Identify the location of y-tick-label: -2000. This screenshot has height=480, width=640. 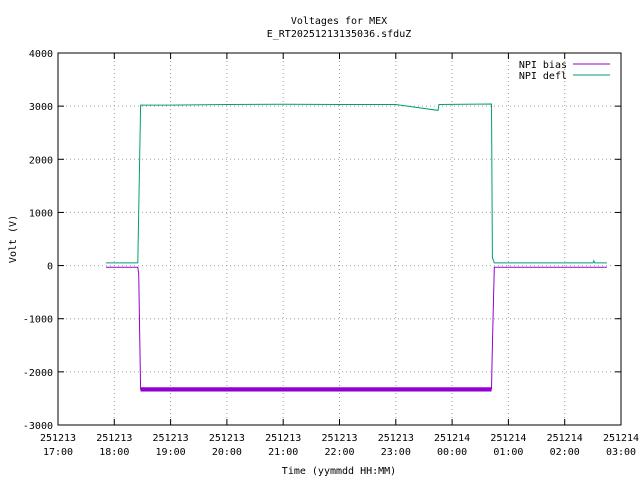
(38, 373).